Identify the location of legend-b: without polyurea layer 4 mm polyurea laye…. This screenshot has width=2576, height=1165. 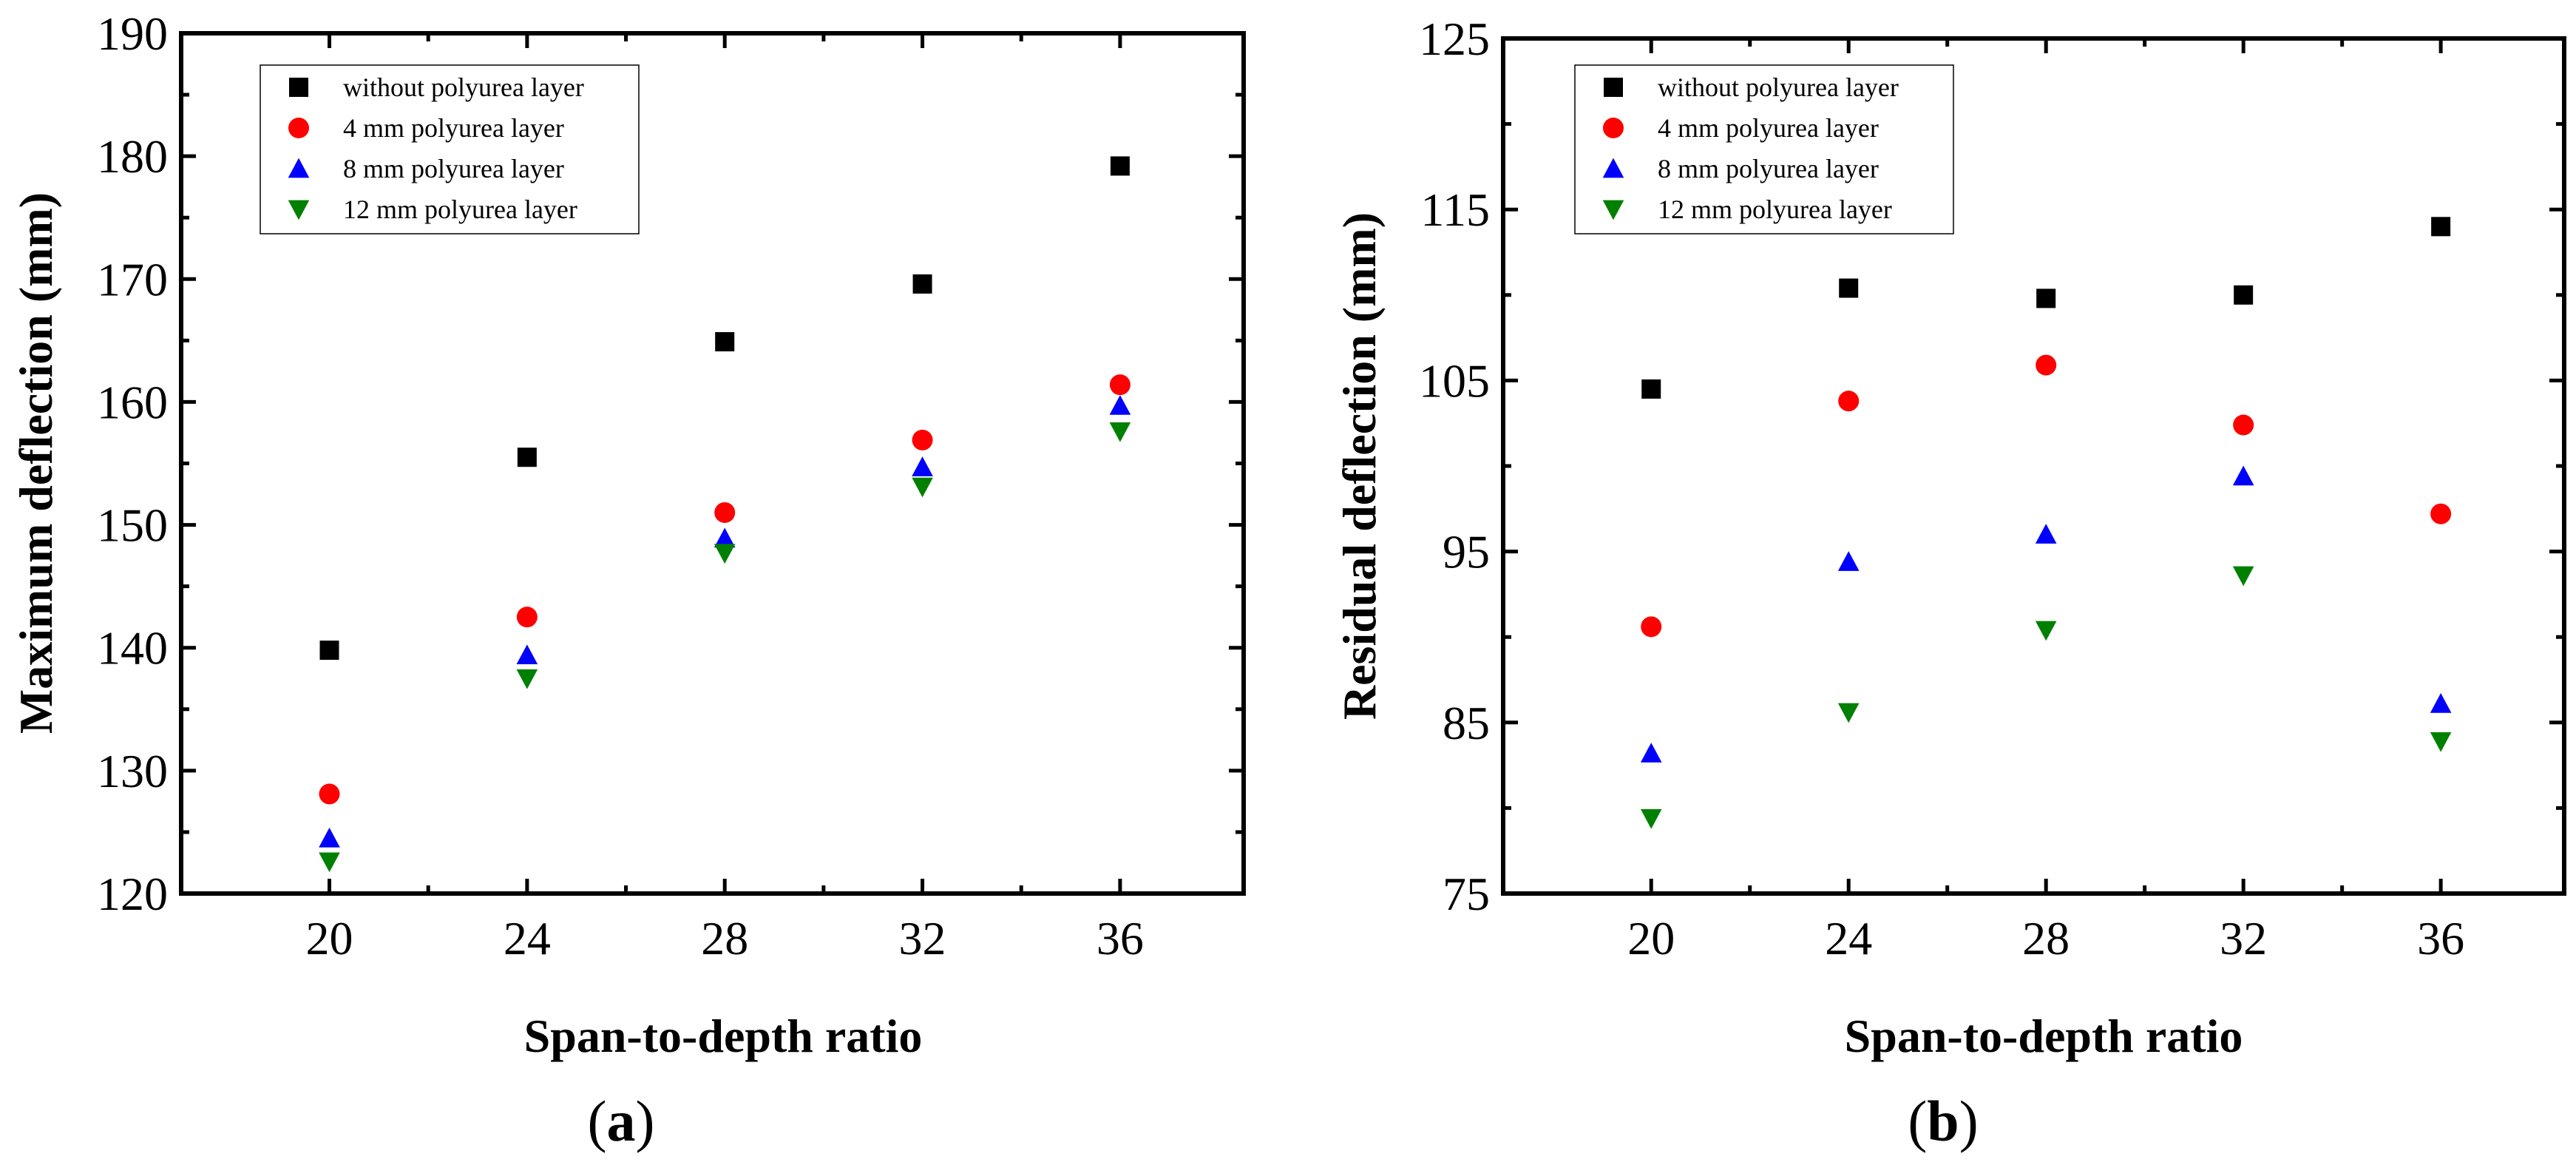
(1764, 149).